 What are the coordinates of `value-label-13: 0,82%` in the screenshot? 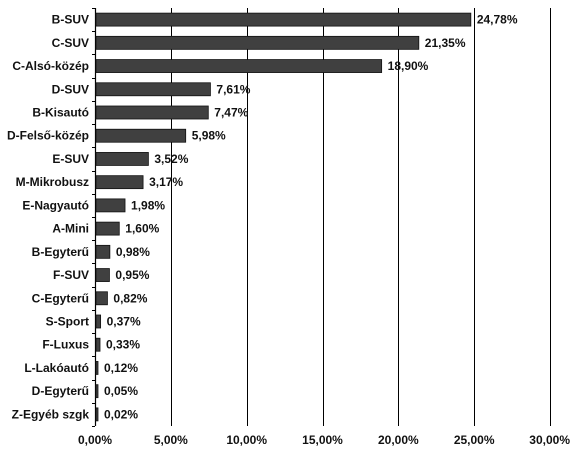 It's located at (130, 298).